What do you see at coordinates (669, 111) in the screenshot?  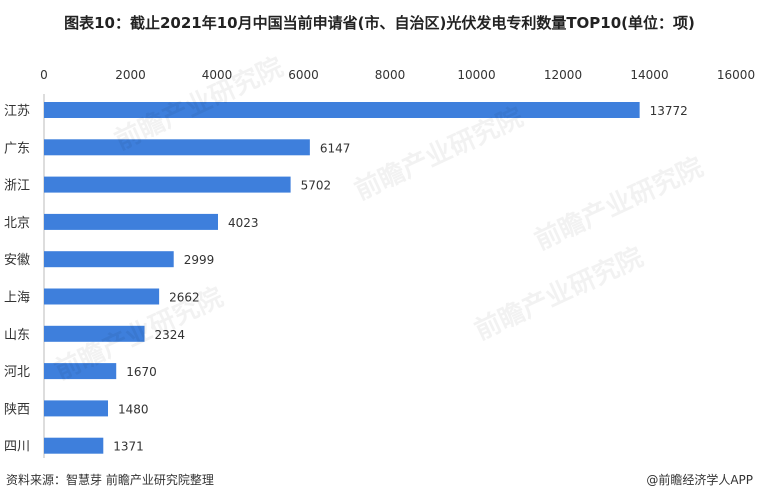 I see `data-label: 13772` at bounding box center [669, 111].